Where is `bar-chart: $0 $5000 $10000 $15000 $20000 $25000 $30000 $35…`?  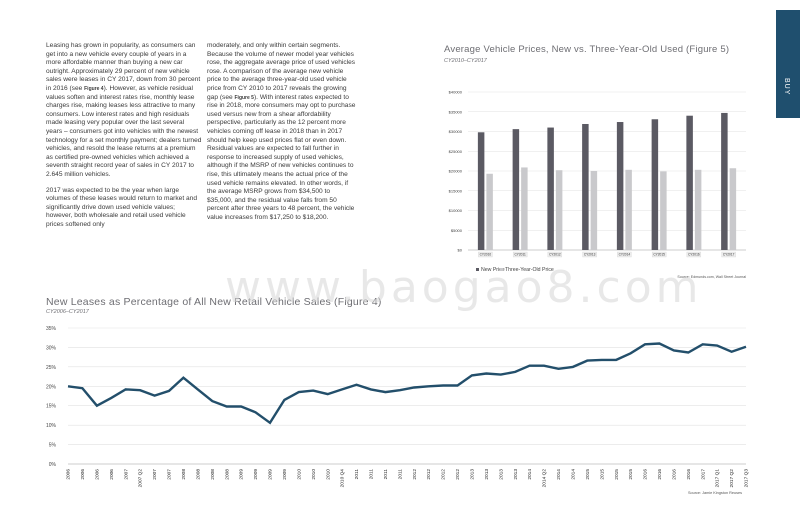 bar-chart: $0 $5000 $10000 $15000 $20000 $25000 $30000 $35… is located at coordinates (598, 185).